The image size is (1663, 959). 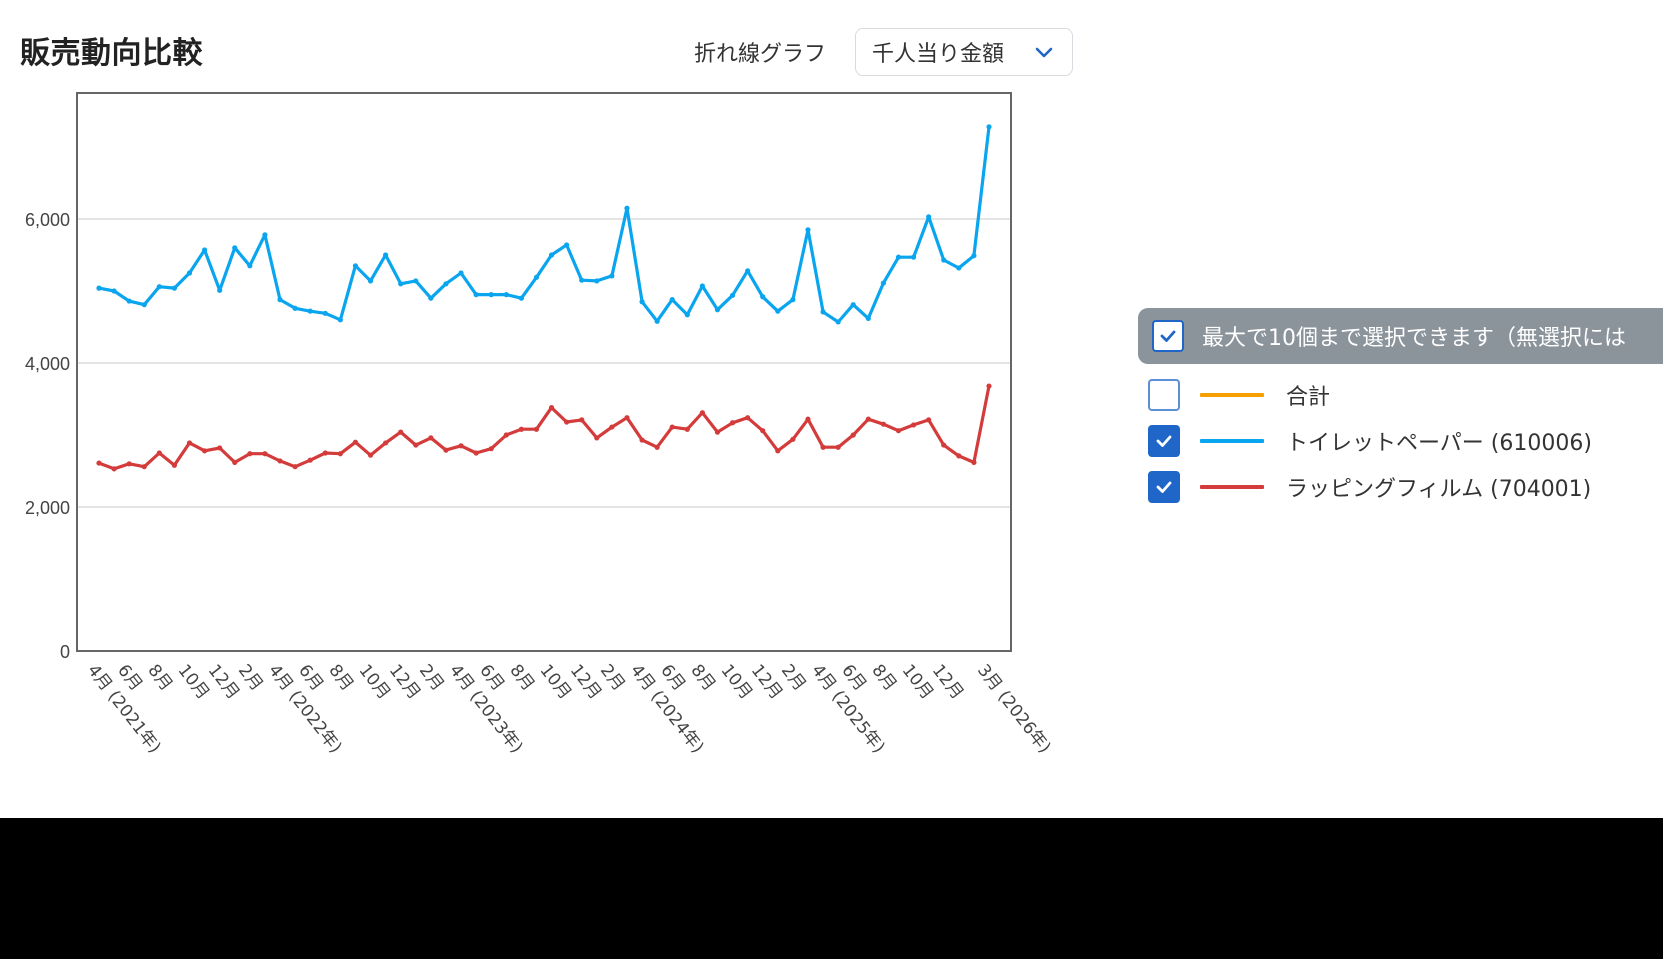 I want to click on legend-item: ラッピングフィルム (704001), so click(x=1400, y=487).